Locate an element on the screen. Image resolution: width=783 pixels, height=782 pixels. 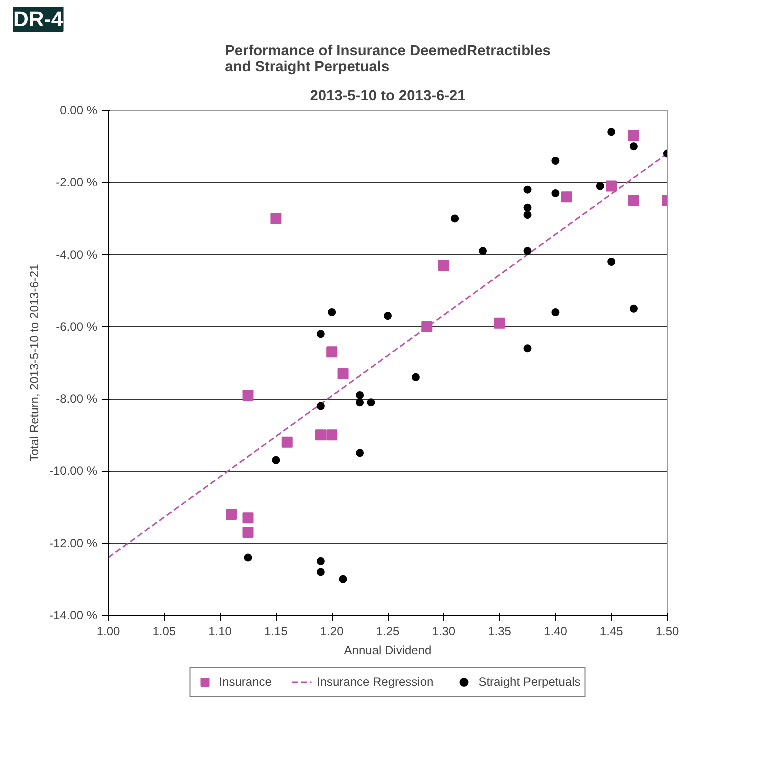
x-tick-label: 1.25 is located at coordinates (388, 631).